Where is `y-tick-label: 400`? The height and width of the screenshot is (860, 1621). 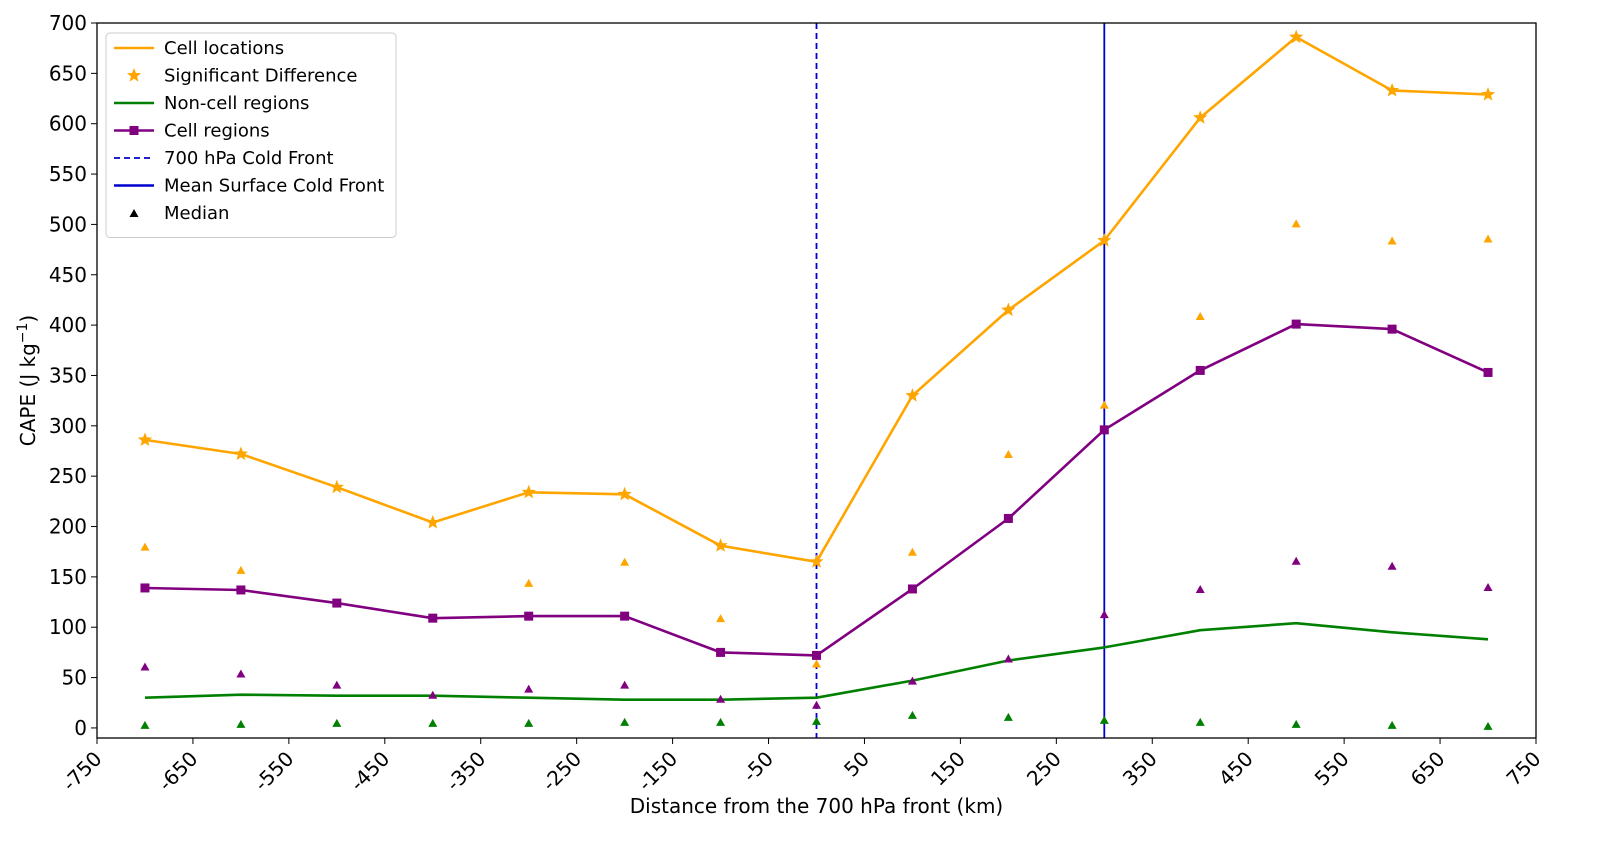 y-tick-label: 400 is located at coordinates (68, 325).